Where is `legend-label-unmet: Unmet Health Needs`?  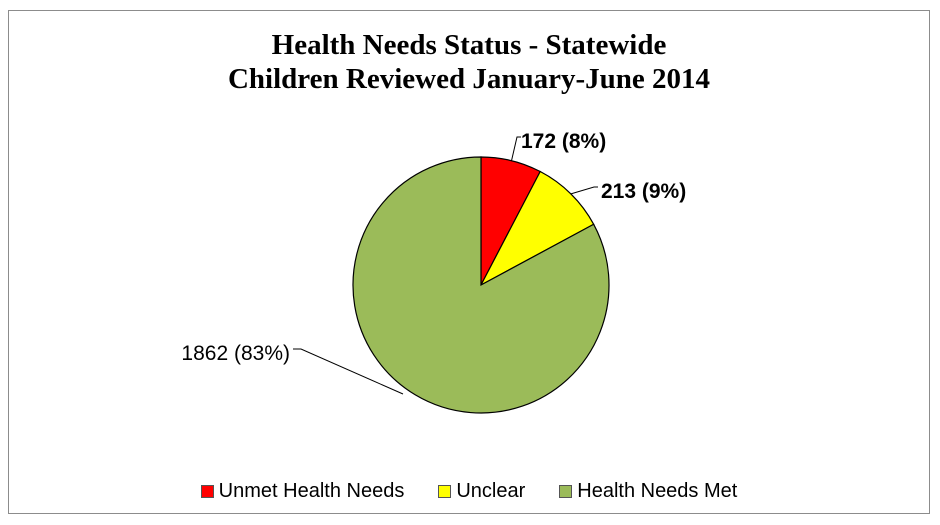 legend-label-unmet: Unmet Health Needs is located at coordinates (311, 491).